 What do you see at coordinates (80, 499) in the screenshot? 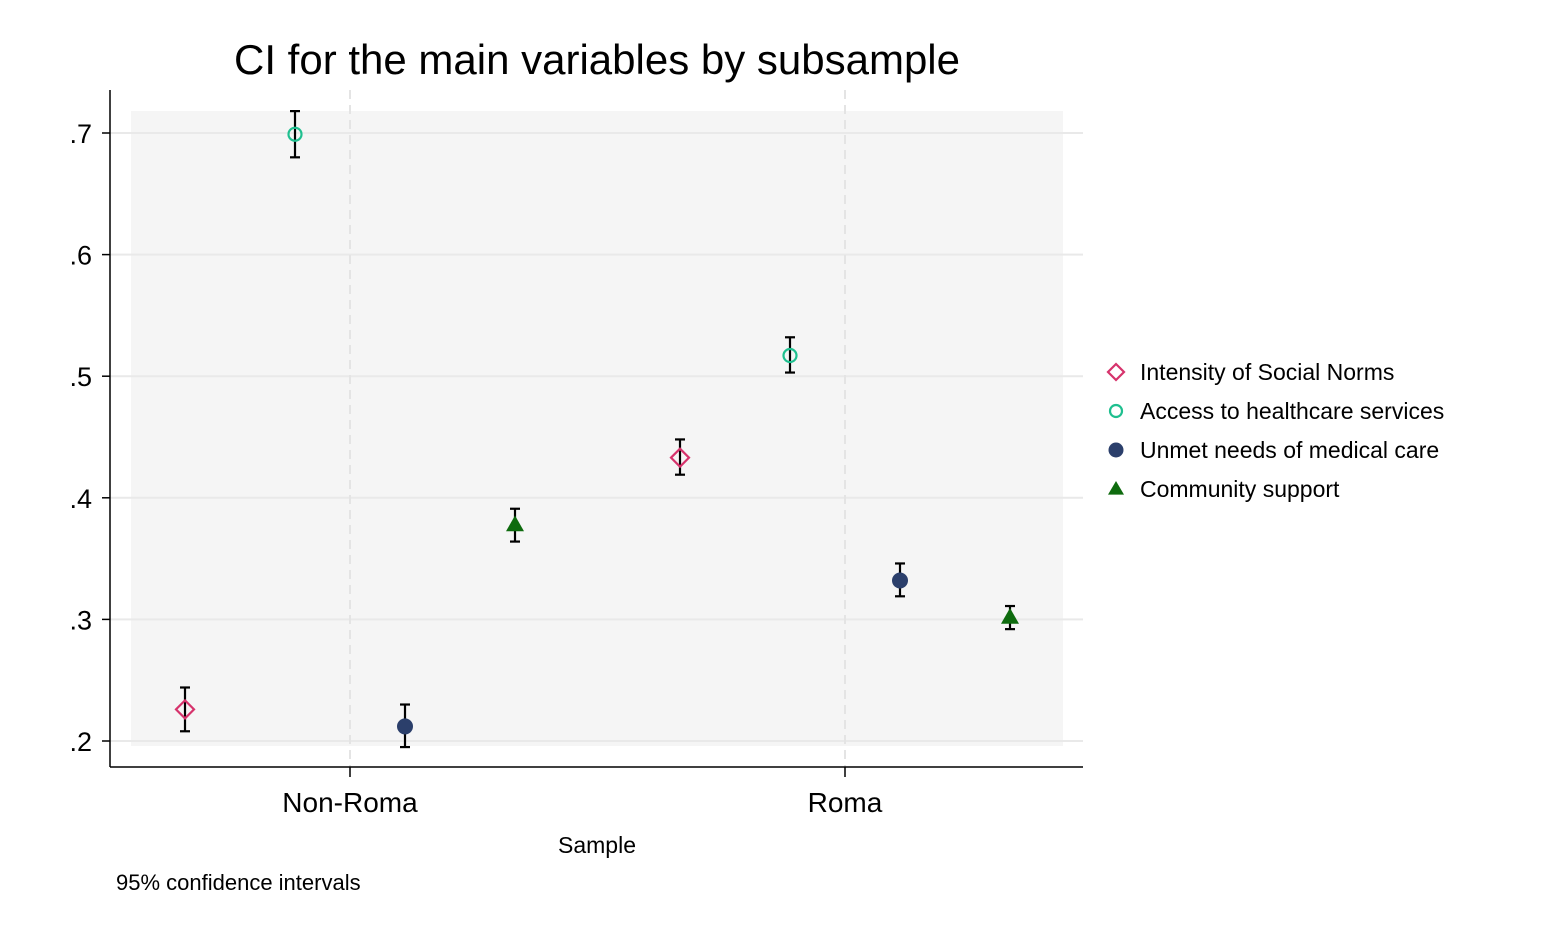
I see `y-tick-label: .4` at bounding box center [80, 499].